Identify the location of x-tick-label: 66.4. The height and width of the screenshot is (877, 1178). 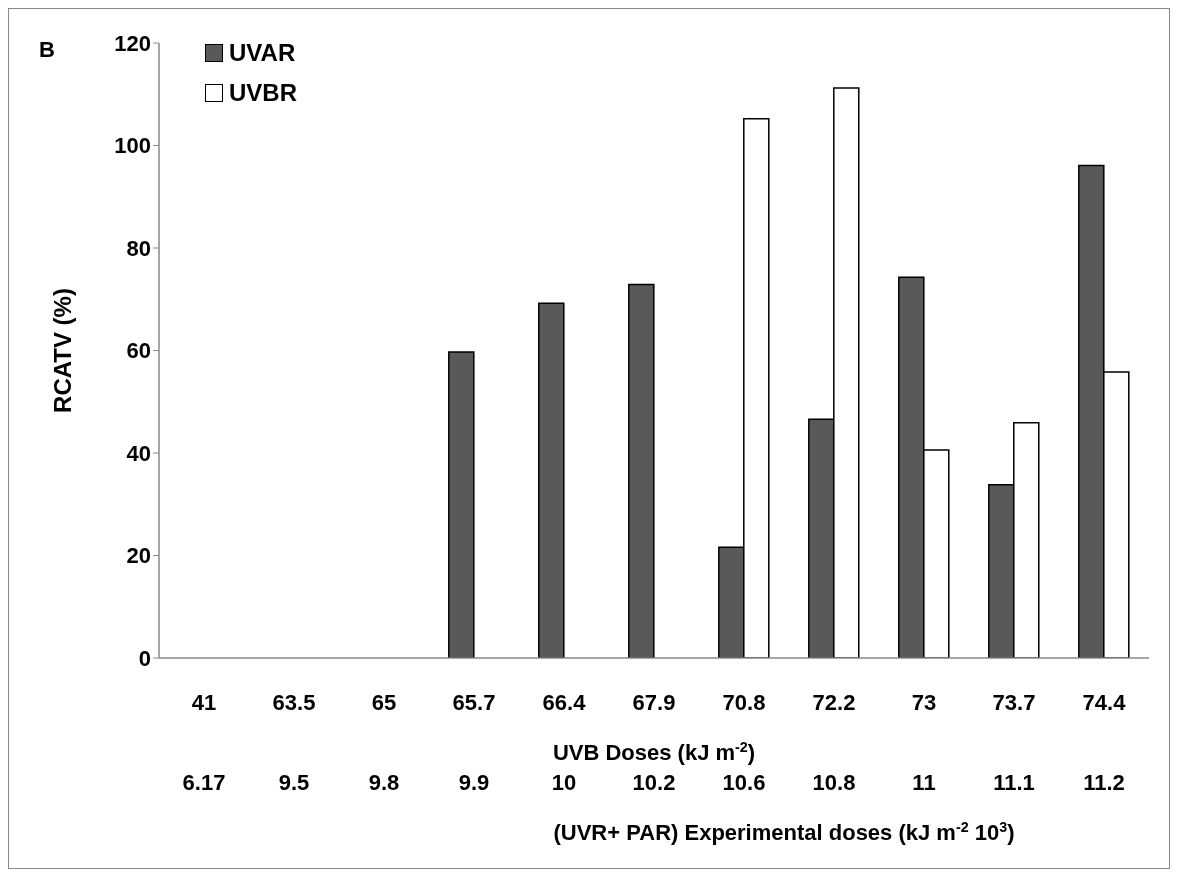
(564, 702).